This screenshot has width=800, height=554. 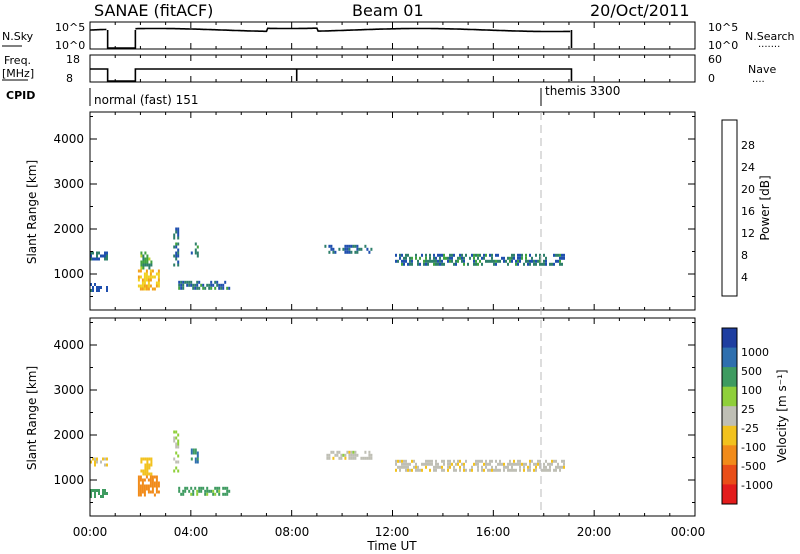 What do you see at coordinates (68, 345) in the screenshot?
I see `velocity-y-tick-label: 4000` at bounding box center [68, 345].